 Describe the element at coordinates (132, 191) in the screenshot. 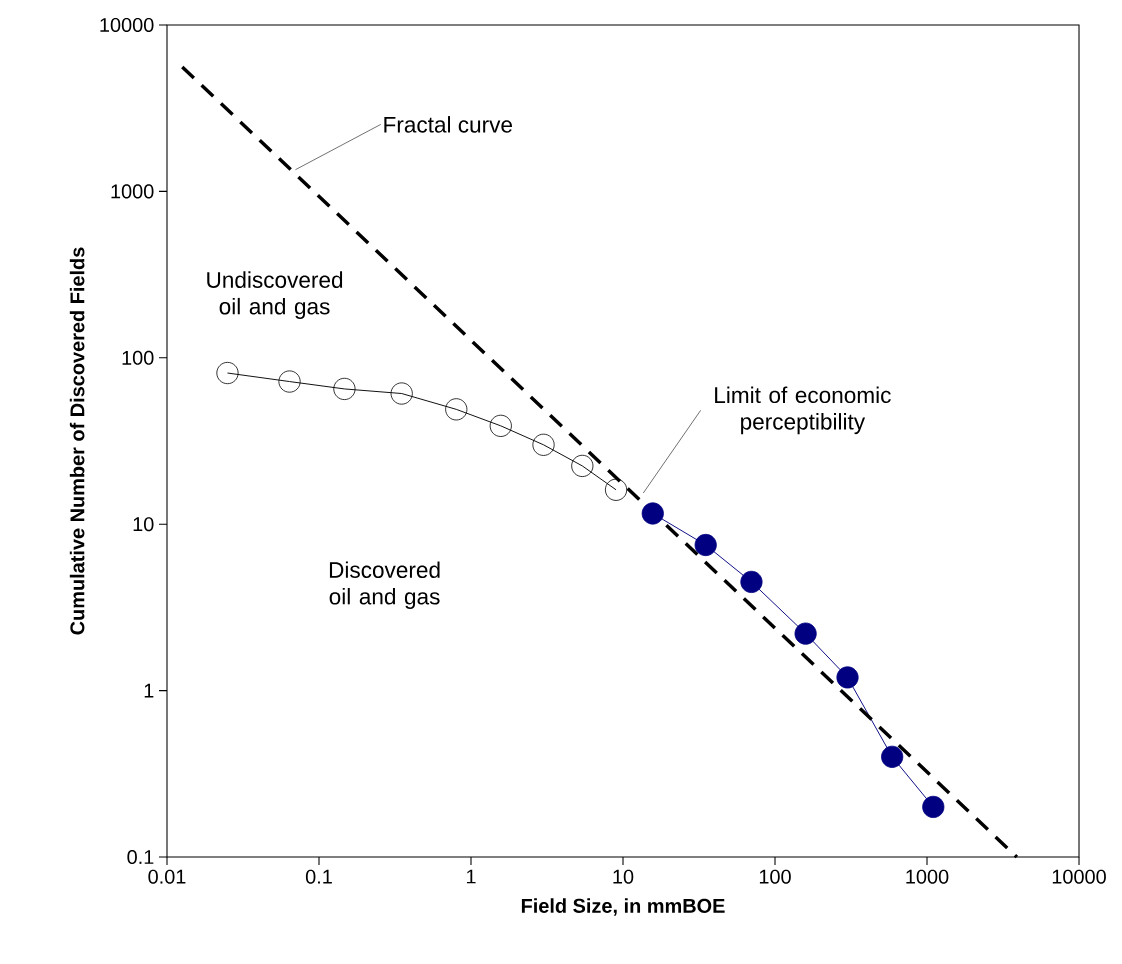

I see `y-tick-label: 1000` at that location.